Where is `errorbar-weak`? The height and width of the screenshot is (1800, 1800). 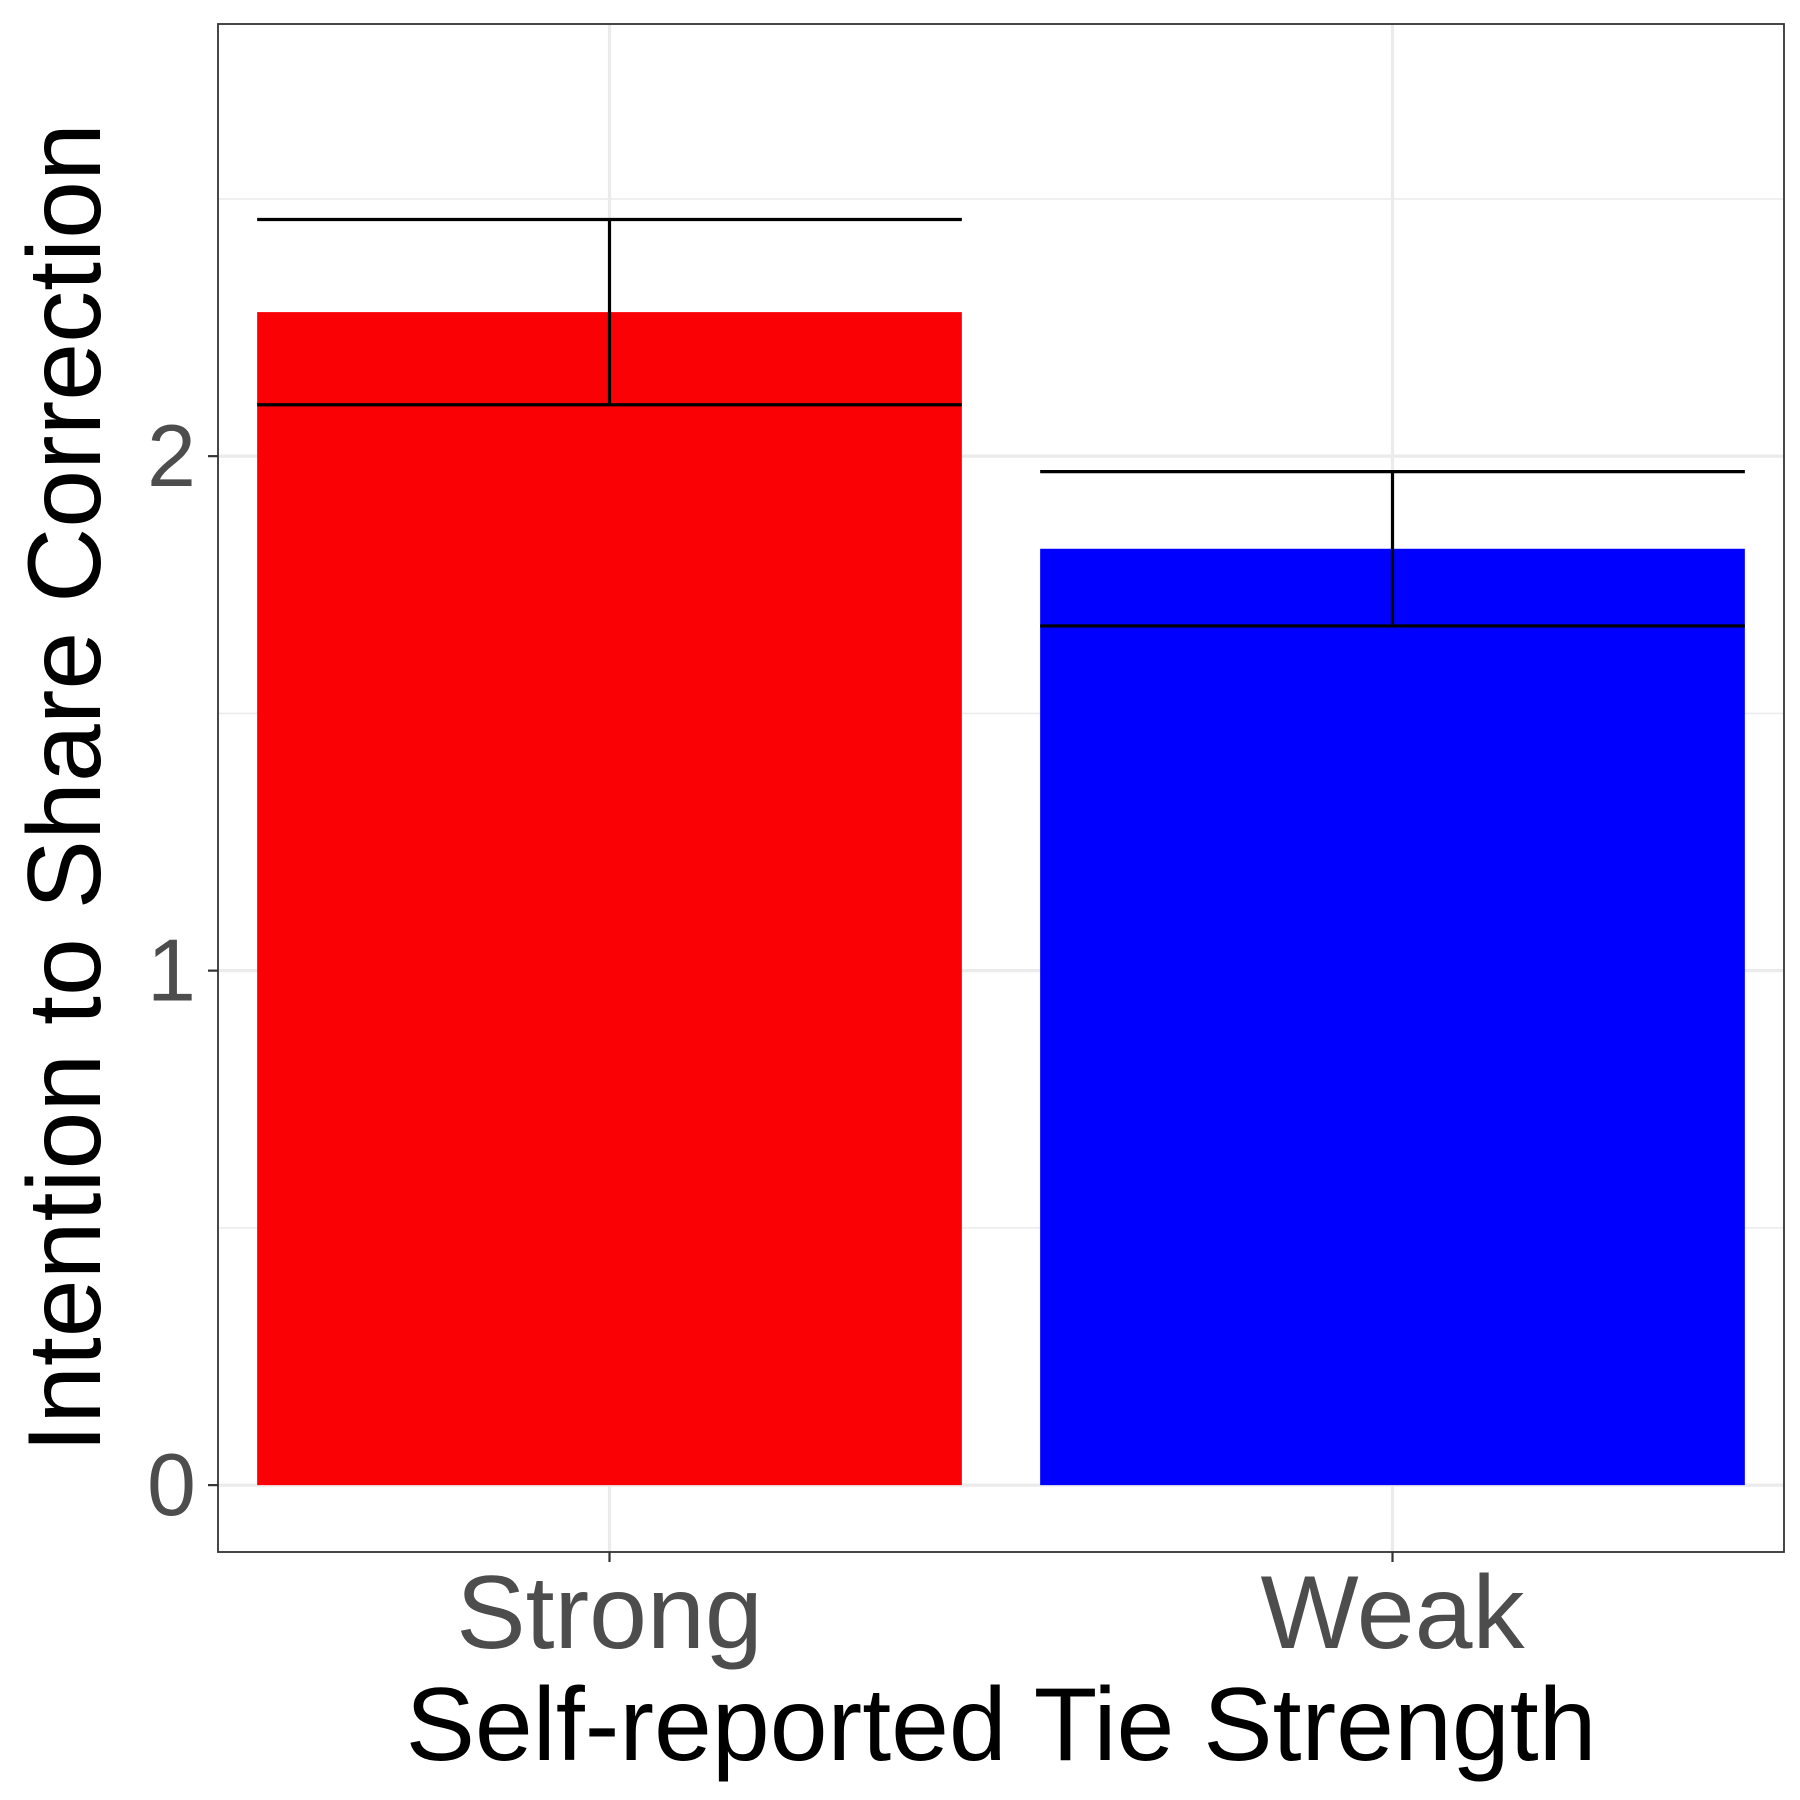 errorbar-weak is located at coordinates (1392, 548).